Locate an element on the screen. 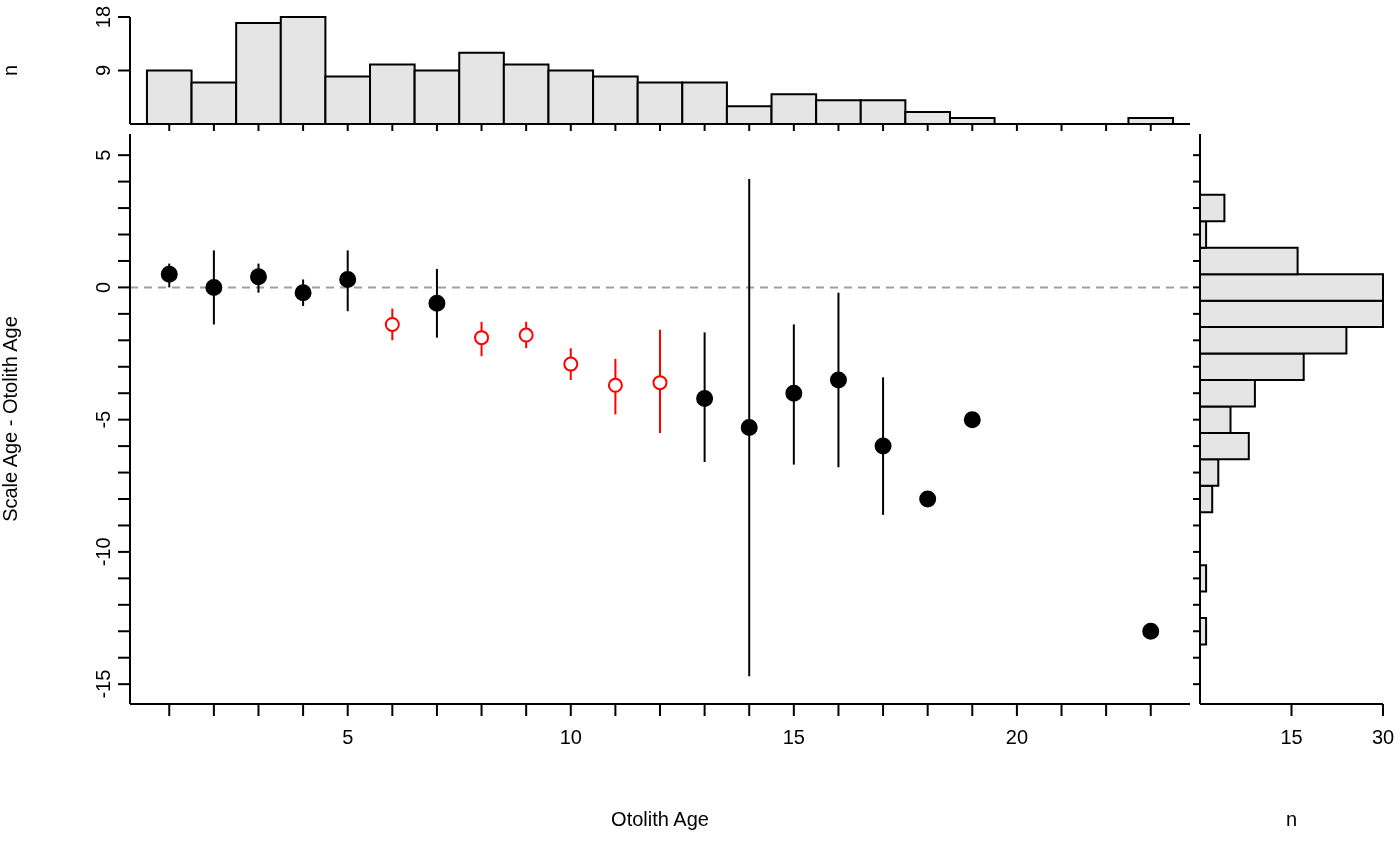  x-tick-label: 5 is located at coordinates (348, 737).